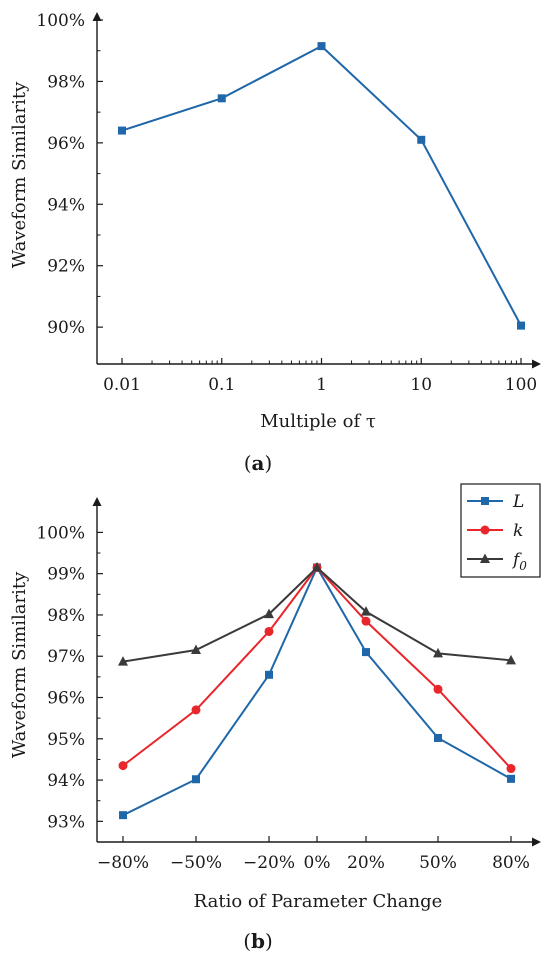 The width and height of the screenshot is (550, 959). I want to click on x-tick-label: 1, so click(321, 385).